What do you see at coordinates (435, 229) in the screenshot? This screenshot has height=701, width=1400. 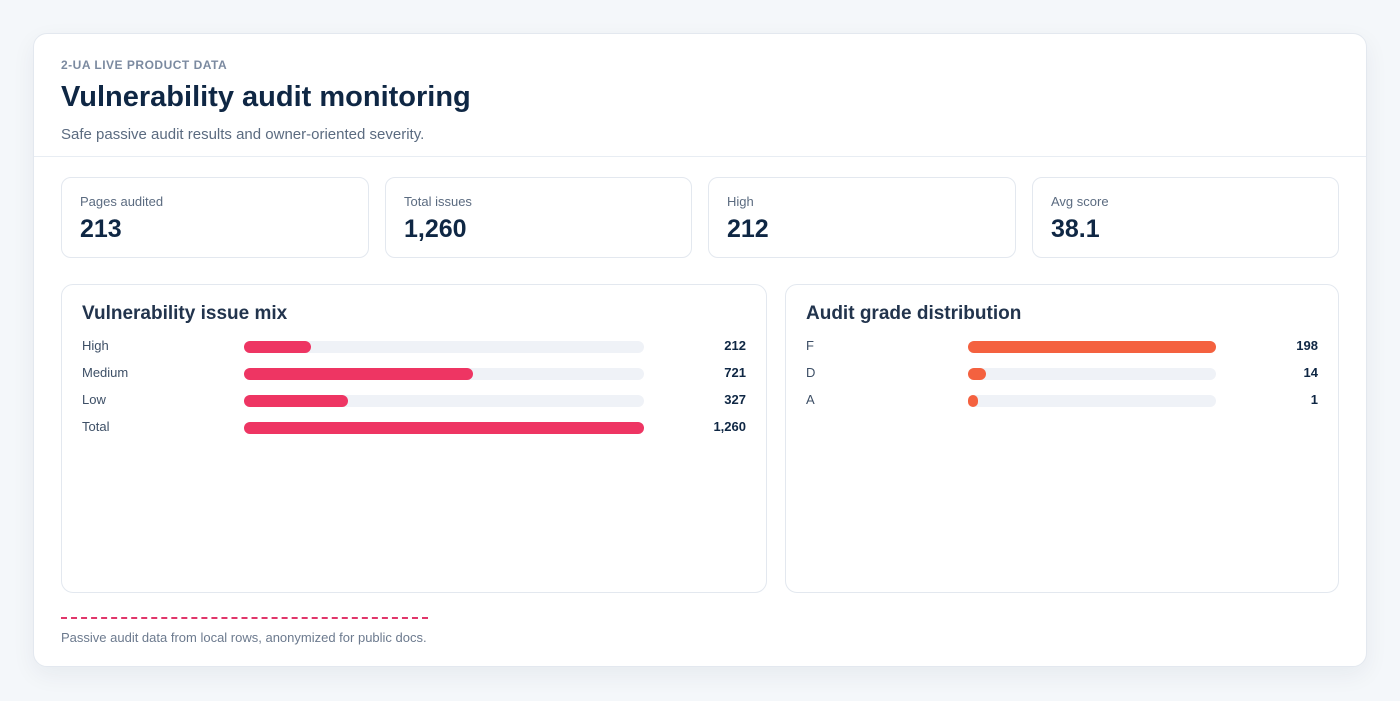 I see `stat-value: 1,260` at bounding box center [435, 229].